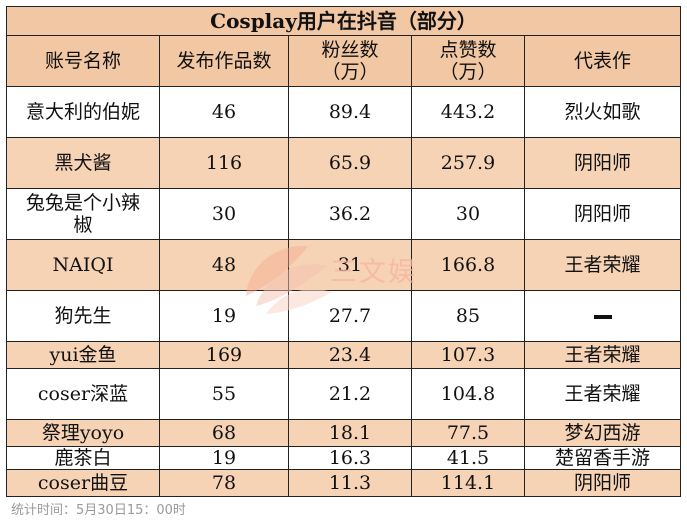 This screenshot has height=529, width=687. I want to click on footer-note: 统计时间：5月30日15：00时, so click(98, 510).